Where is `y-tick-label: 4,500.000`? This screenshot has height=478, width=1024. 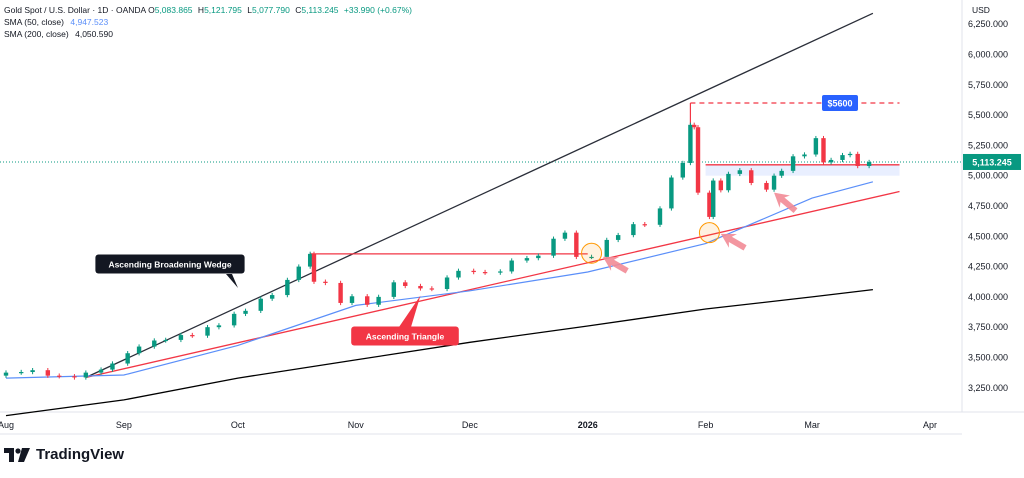 y-tick-label: 4,500.000 is located at coordinates (988, 236).